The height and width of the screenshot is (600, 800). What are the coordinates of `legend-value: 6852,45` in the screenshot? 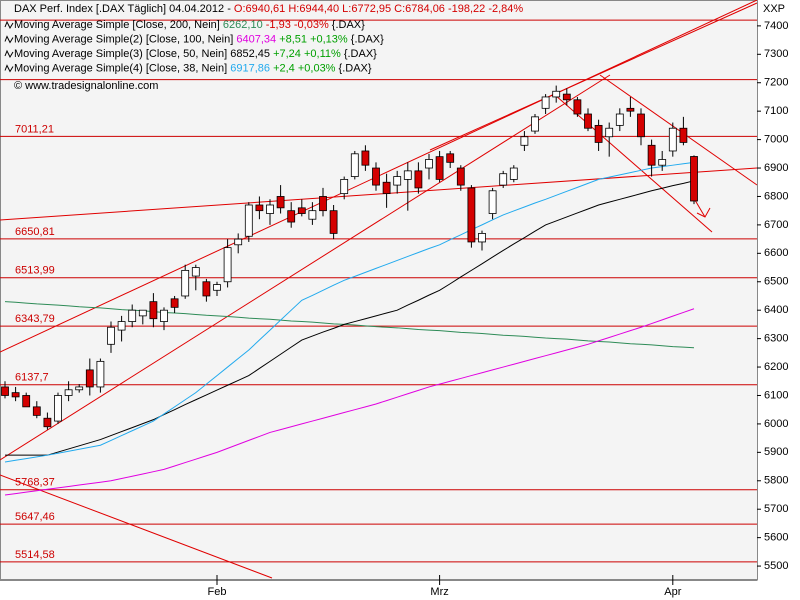 It's located at (250, 54).